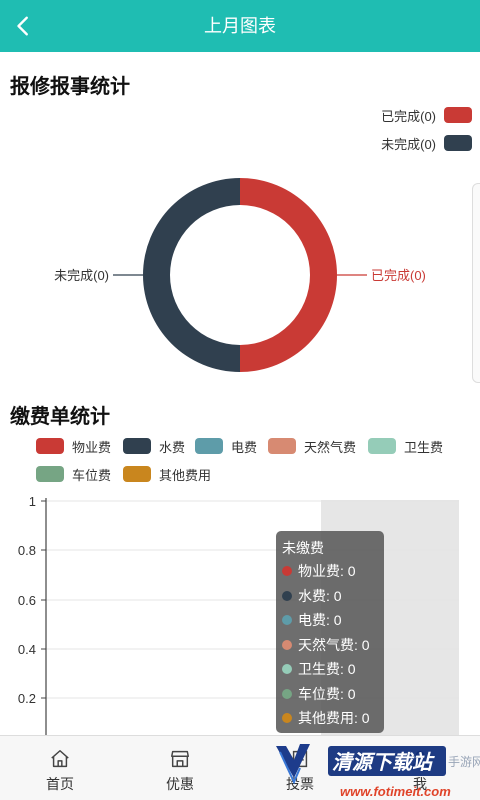  I want to click on tab-offers: 优惠, so click(180, 768).